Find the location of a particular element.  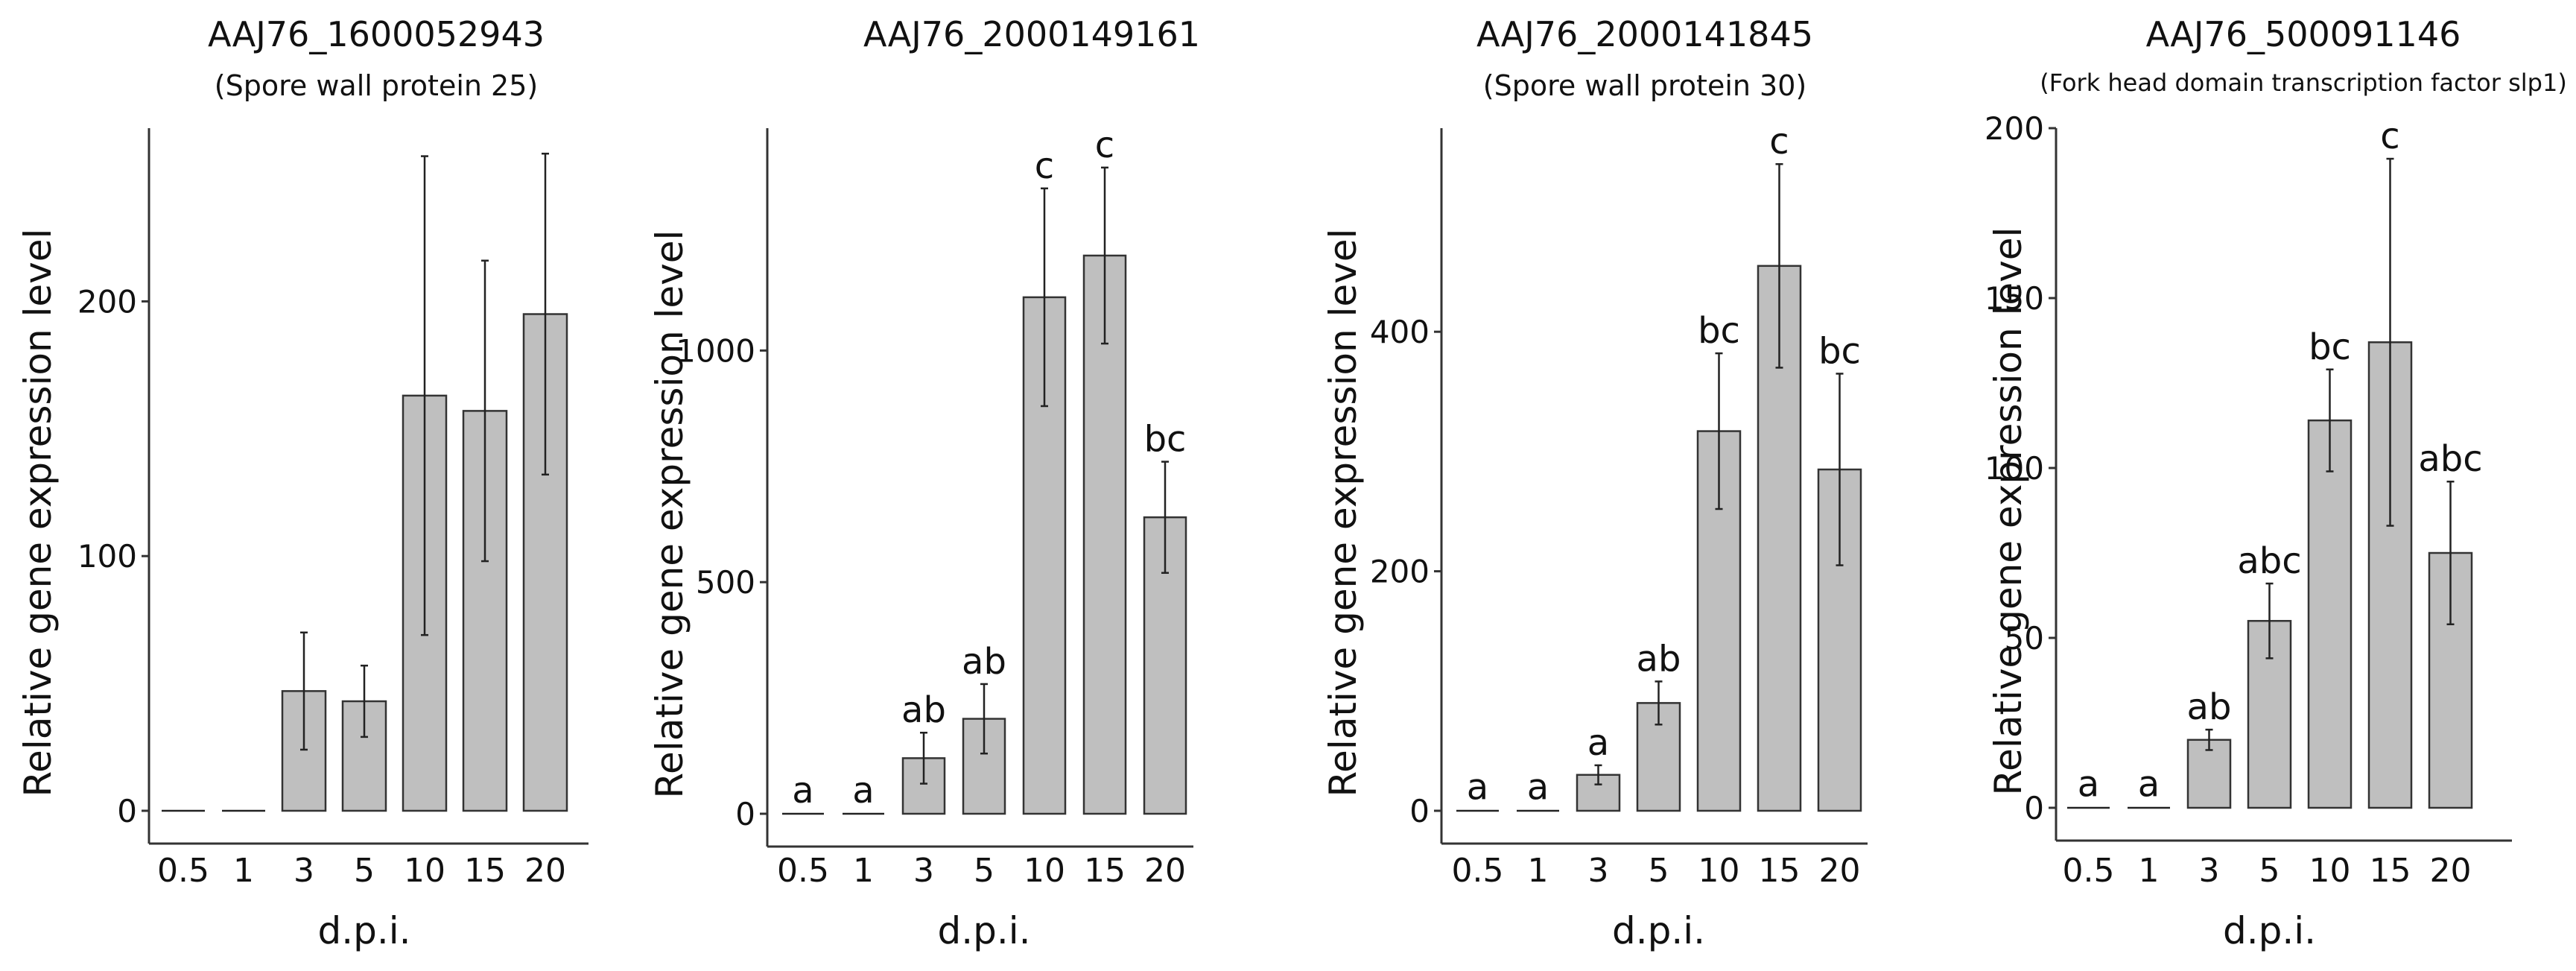

chart-subtitle: (Spore wall protein 30) is located at coordinates (1644, 85).